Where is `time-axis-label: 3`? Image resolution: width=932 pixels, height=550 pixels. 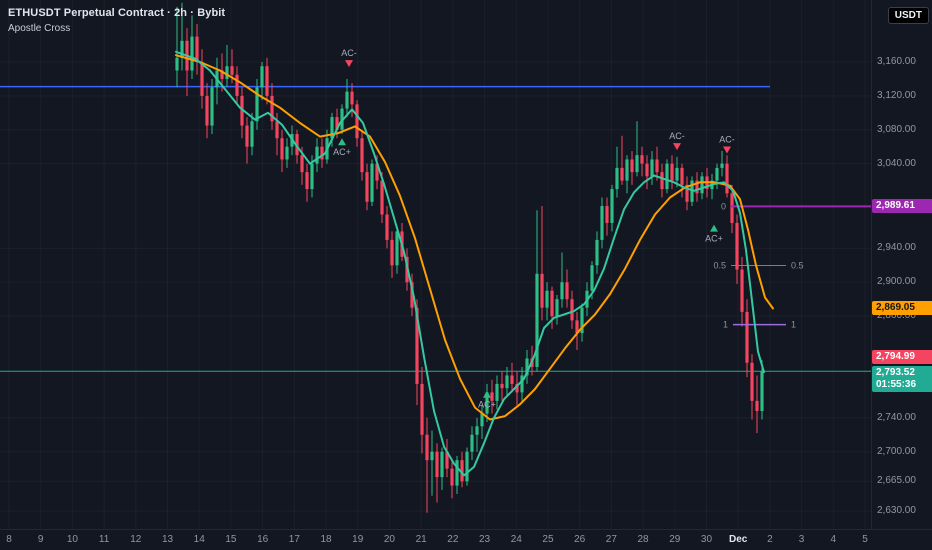
time-axis-label: 3 is located at coordinates (801, 539).